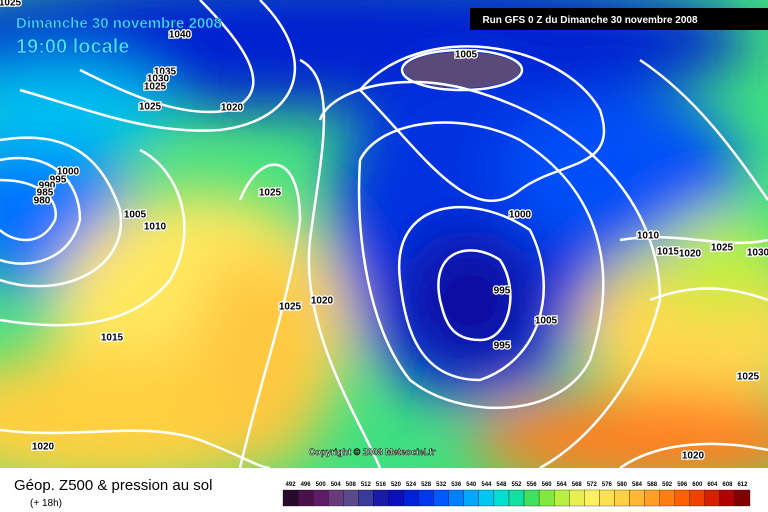  Describe the element at coordinates (42, 201) in the screenshot. I see `isobar-label: 980` at that location.